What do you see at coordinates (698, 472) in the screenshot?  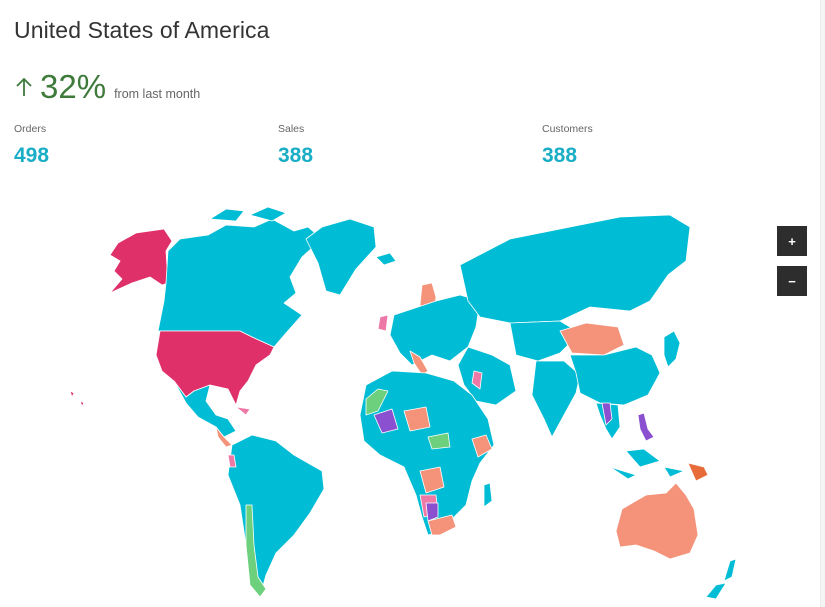 I see `region-png` at bounding box center [698, 472].